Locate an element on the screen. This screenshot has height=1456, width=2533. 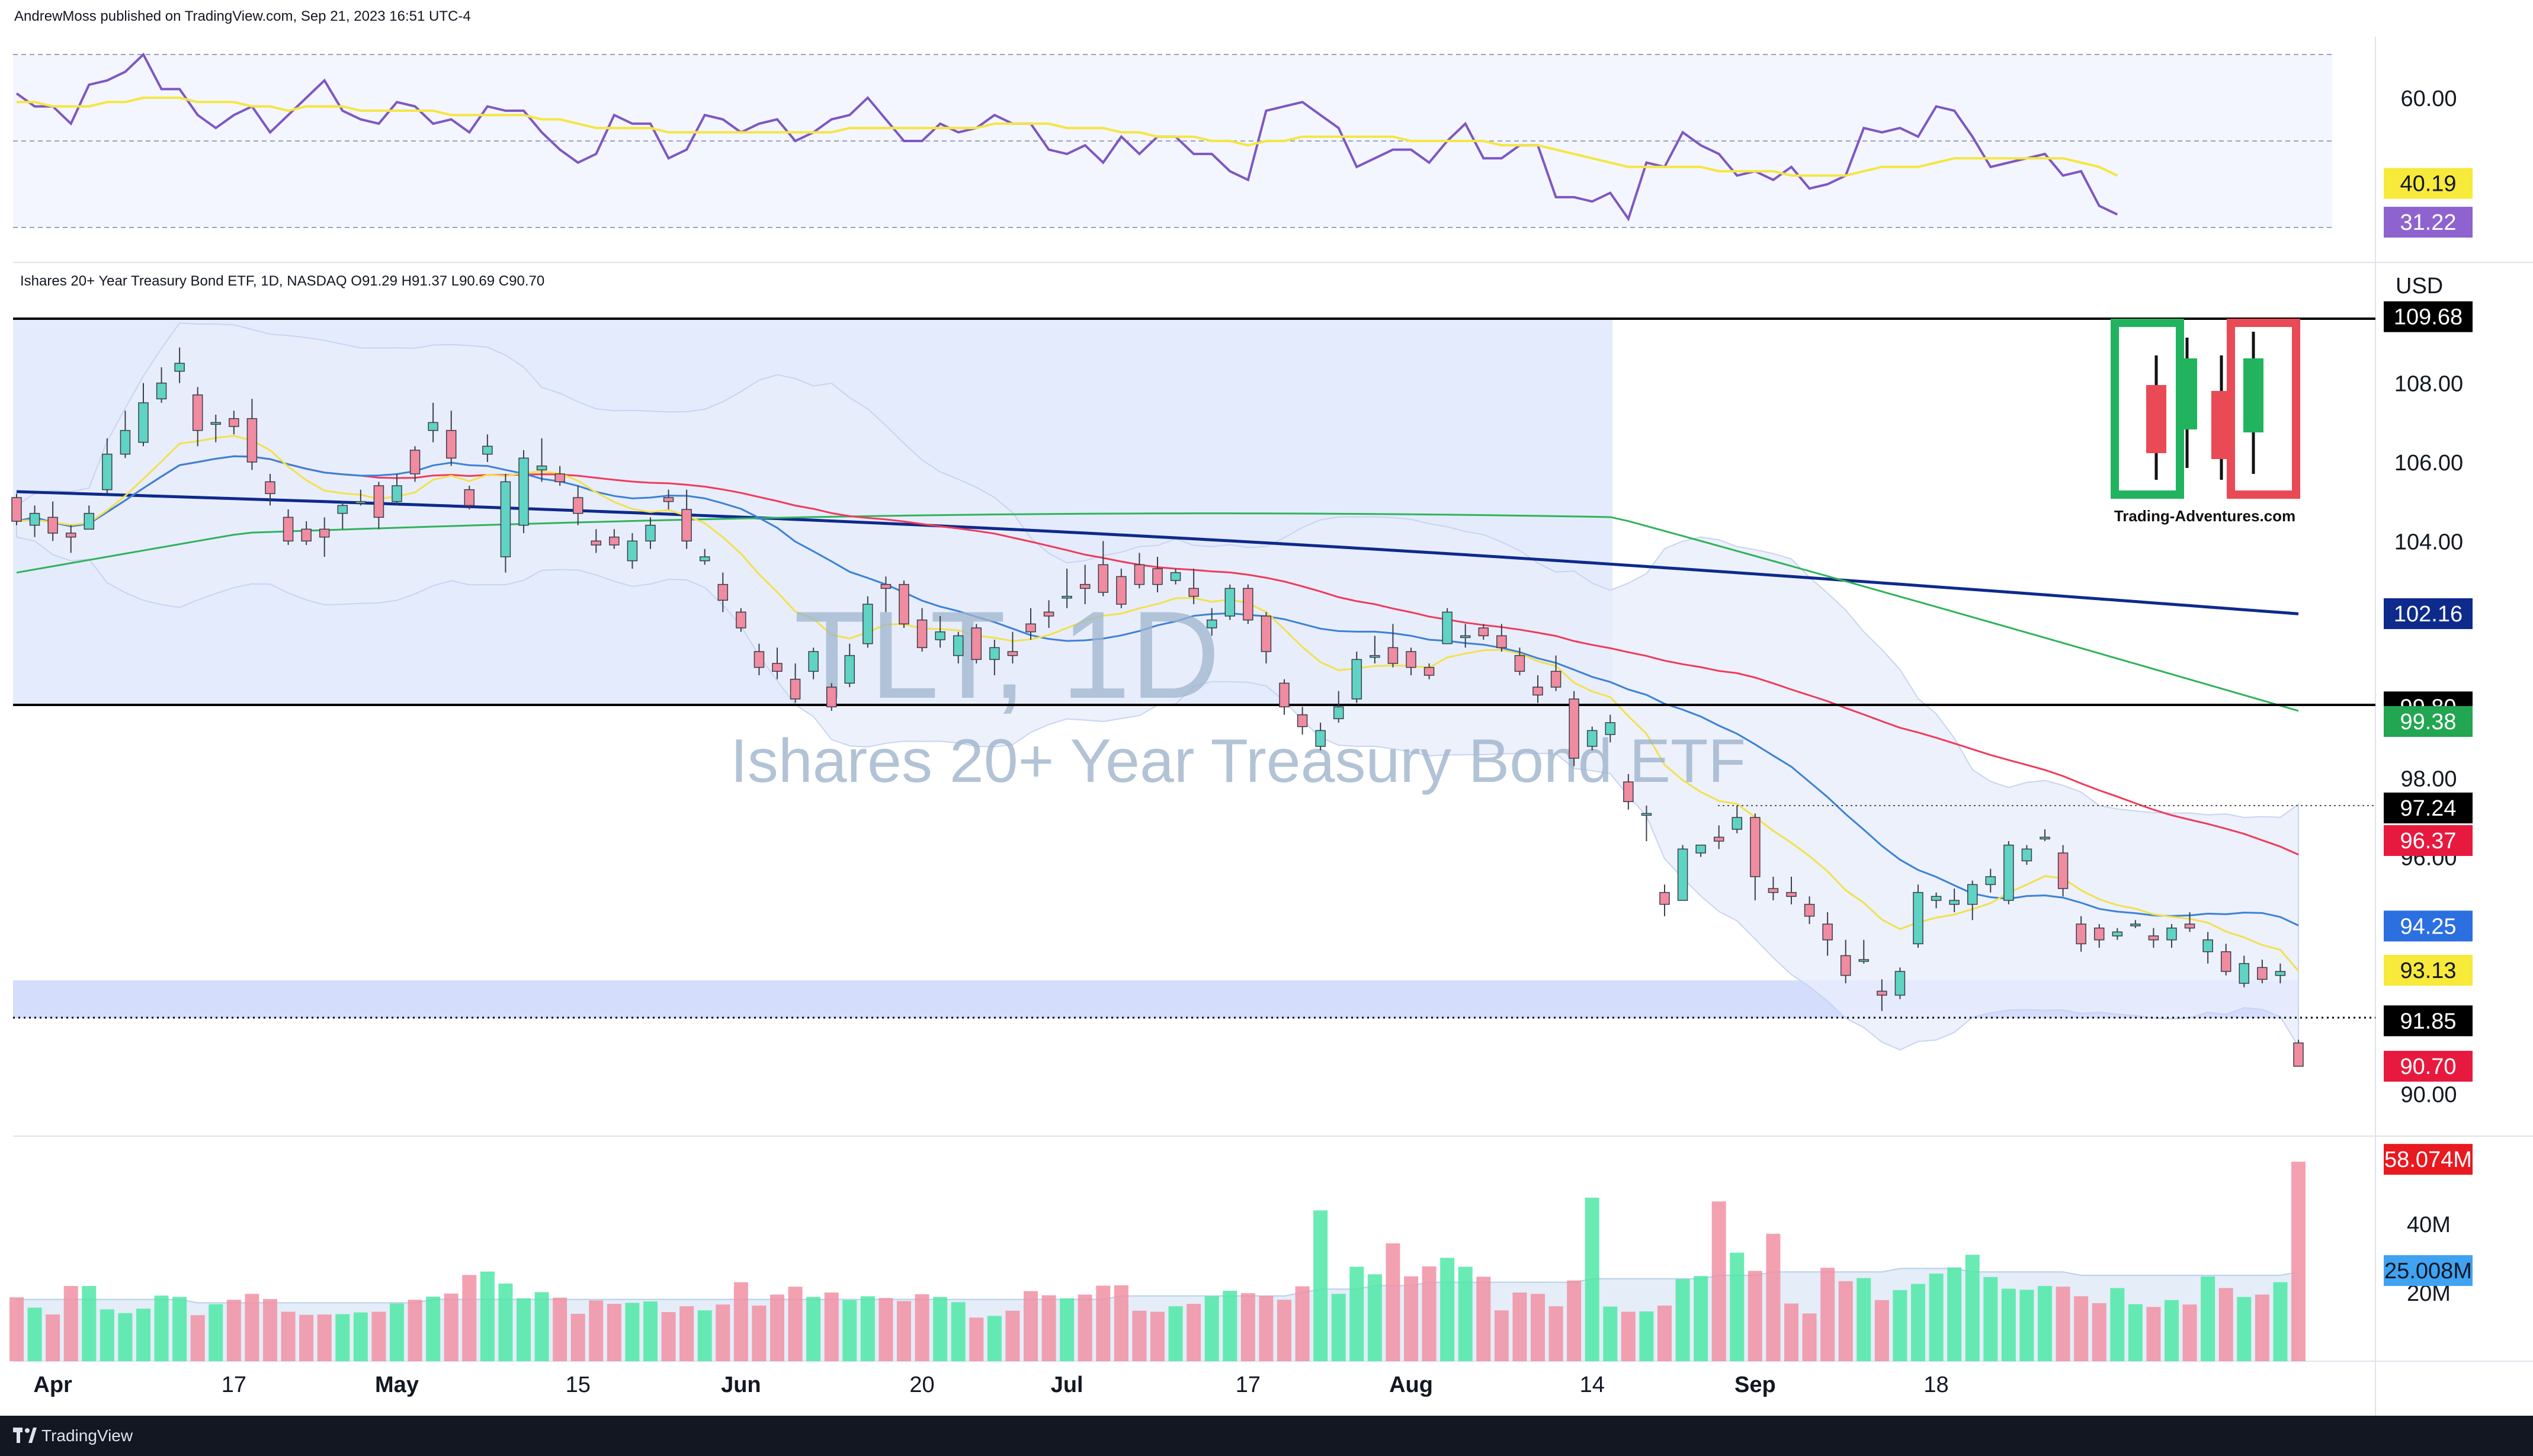
time-axis-label: Sep is located at coordinates (1755, 1384).